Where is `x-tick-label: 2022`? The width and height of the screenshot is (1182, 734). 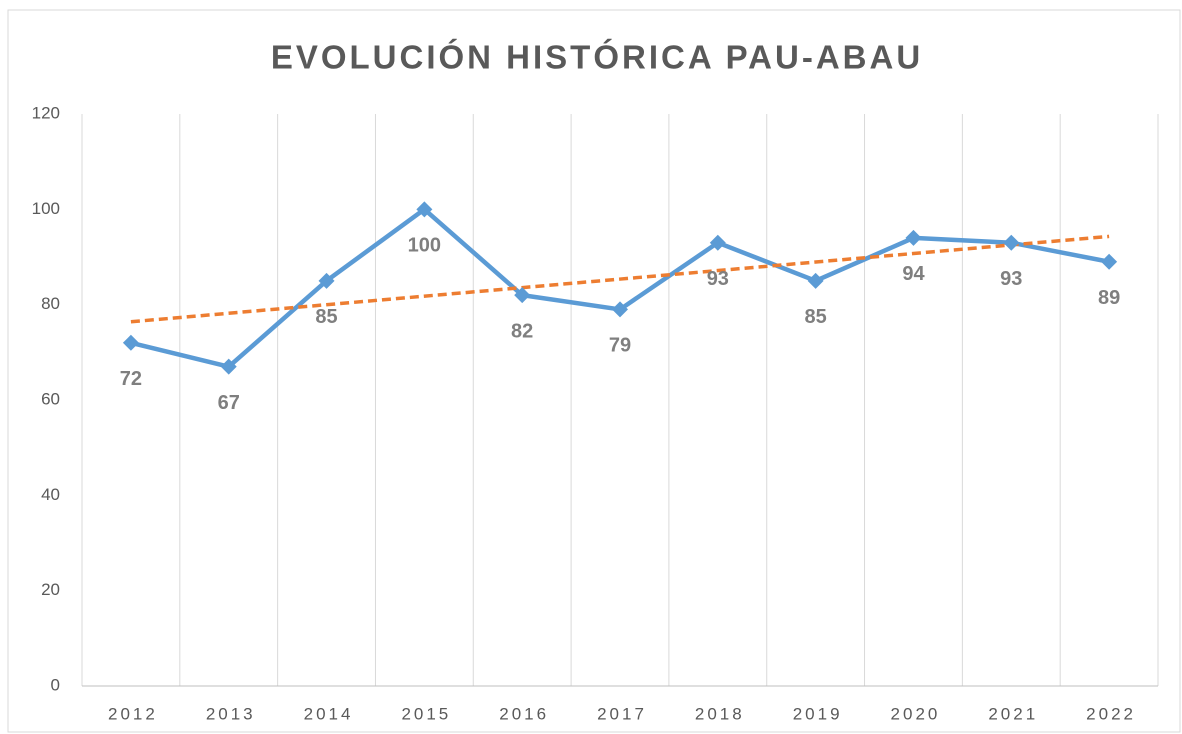
x-tick-label: 2022 is located at coordinates (1111, 713).